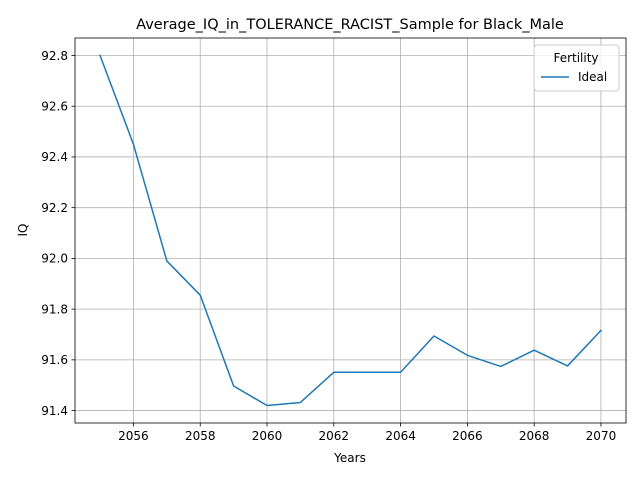 This screenshot has width=640, height=480. What do you see at coordinates (54, 360) in the screenshot?
I see `y-tick-label: 91.6` at bounding box center [54, 360].